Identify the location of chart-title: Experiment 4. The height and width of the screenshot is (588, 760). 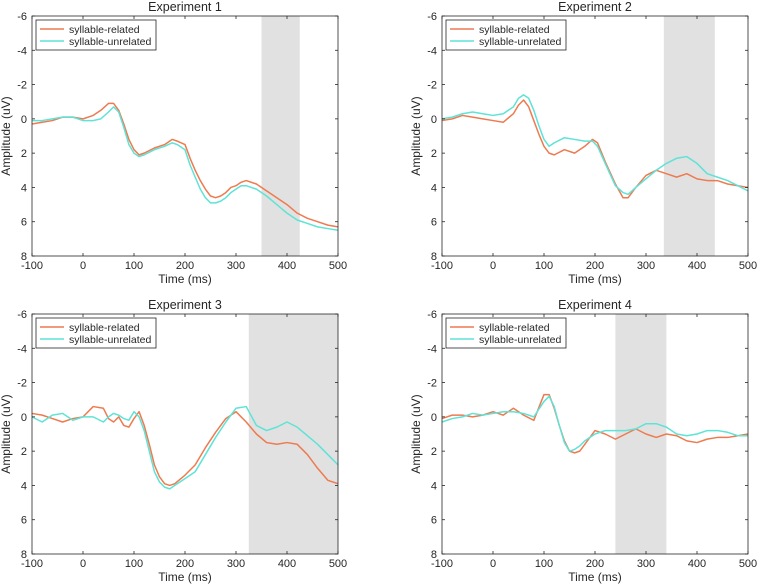
(595, 305).